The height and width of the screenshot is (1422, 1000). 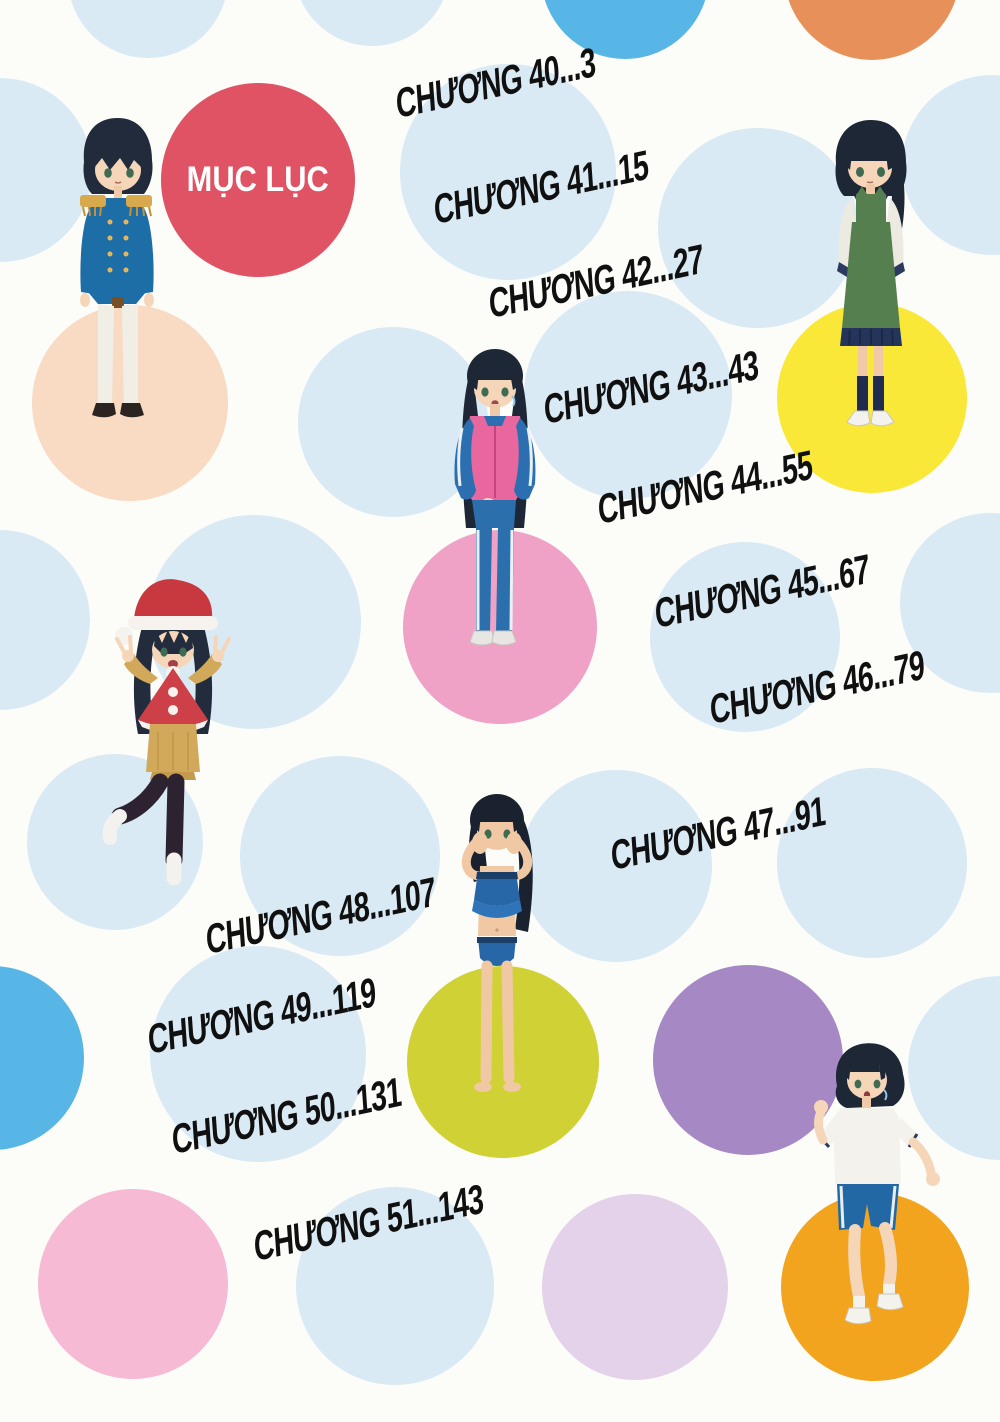 What do you see at coordinates (871, 273) in the screenshot?
I see `character-girl-green-apron-illustration` at bounding box center [871, 273].